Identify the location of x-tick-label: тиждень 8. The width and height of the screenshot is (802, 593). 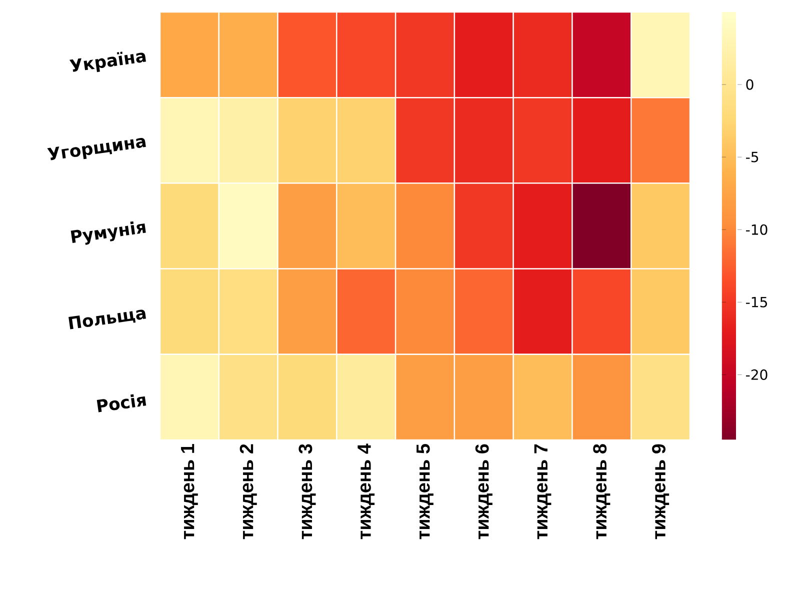
(601, 492).